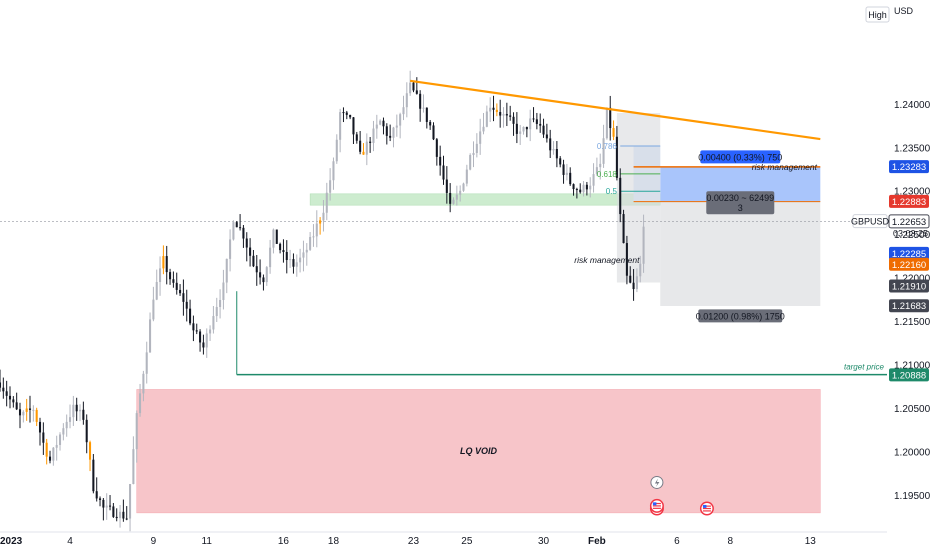 Image resolution: width=932 pixels, height=555 pixels. What do you see at coordinates (740, 253) in the screenshot?
I see `short-position-box` at bounding box center [740, 253].